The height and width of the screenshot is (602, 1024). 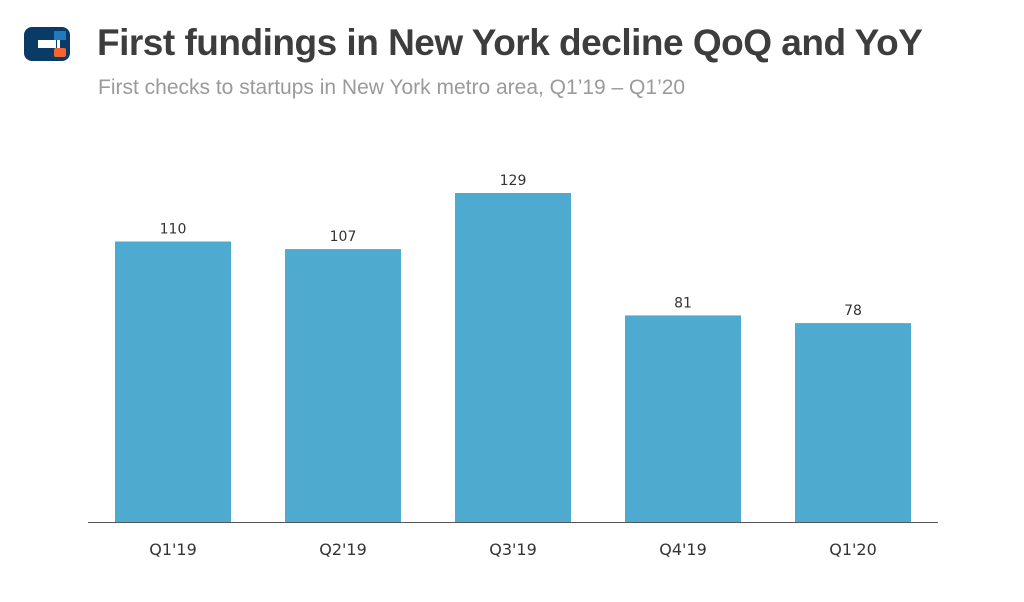 I want to click on data-label: 81, so click(x=683, y=303).